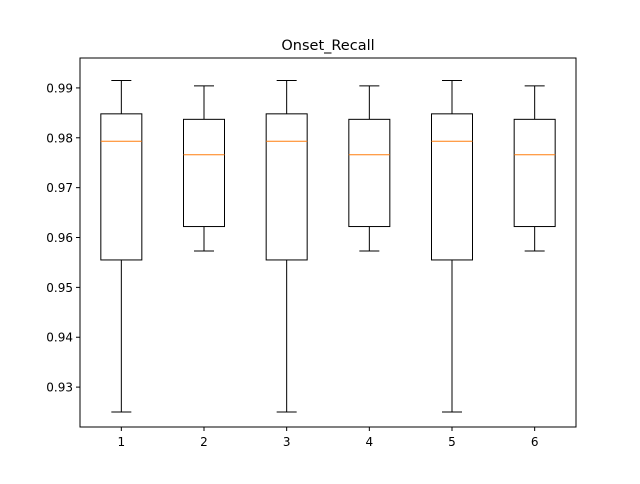  I want to click on y-tick-label: 0.99, so click(59, 88).